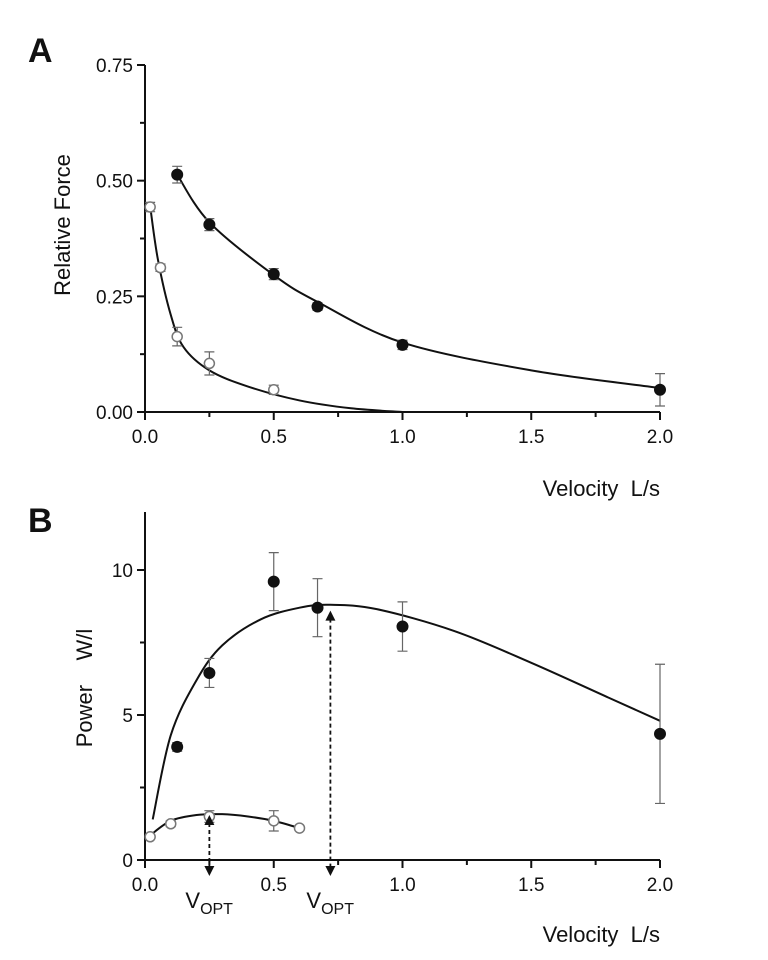 This screenshot has width=768, height=960. Describe the element at coordinates (660, 885) in the screenshot. I see `panel-b-x-tick-label: 2.0` at that location.